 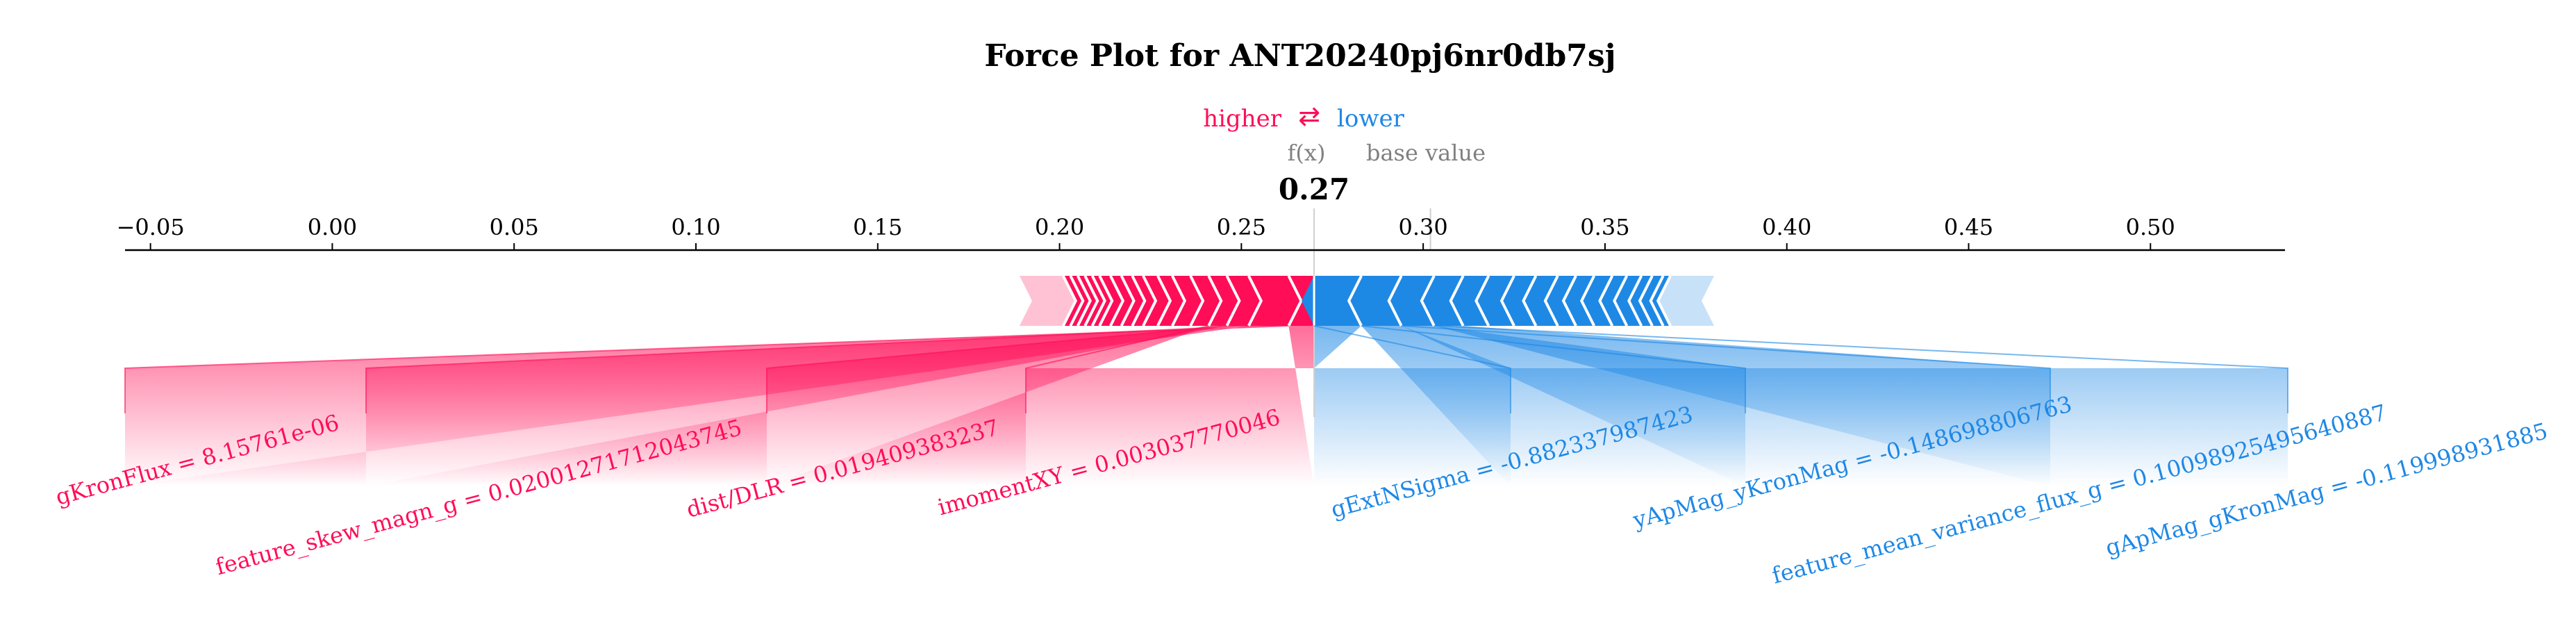 What do you see at coordinates (1059, 227) in the screenshot?
I see `x-tick-label: 0.20` at bounding box center [1059, 227].